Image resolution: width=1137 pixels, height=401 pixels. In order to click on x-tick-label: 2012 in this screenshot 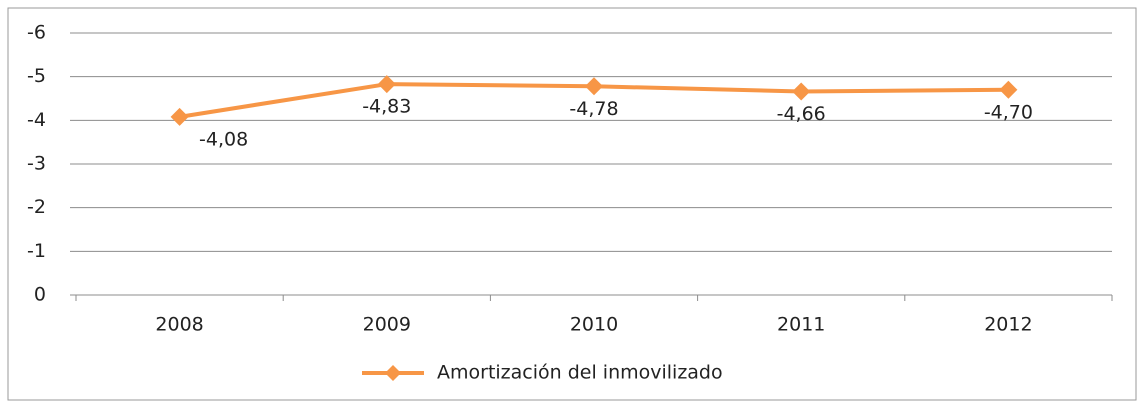, I will do `click(1008, 325)`.